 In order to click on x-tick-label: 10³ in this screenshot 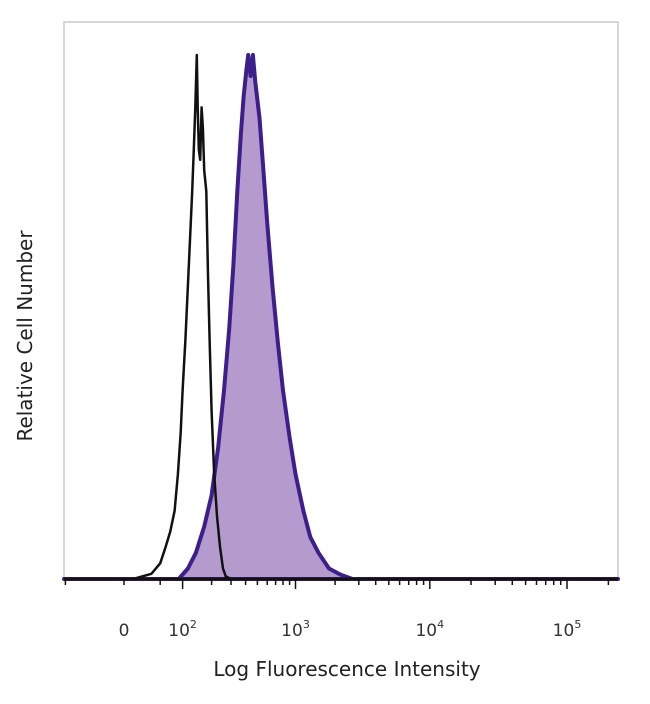, I will do `click(295, 629)`.